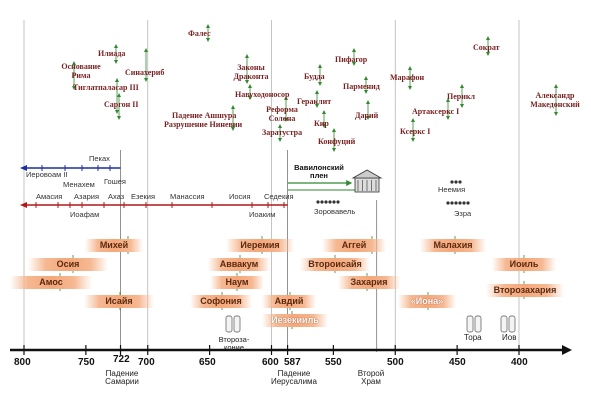 The height and width of the screenshot is (403, 591). What do you see at coordinates (395, 362) in the screenshot?
I see `tick-500: 500` at bounding box center [395, 362].